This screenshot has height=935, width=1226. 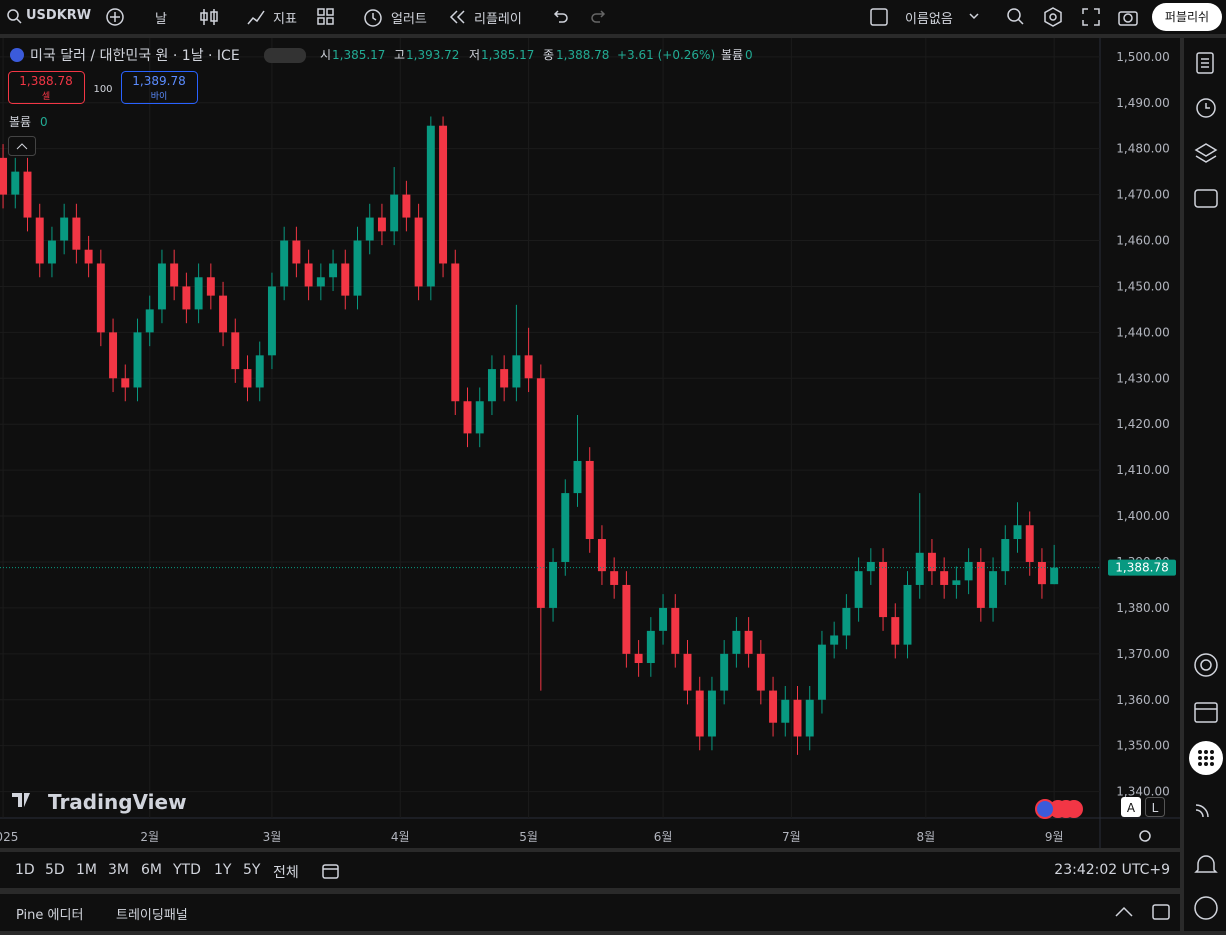 I want to click on log-scale: L, so click(x=1155, y=808).